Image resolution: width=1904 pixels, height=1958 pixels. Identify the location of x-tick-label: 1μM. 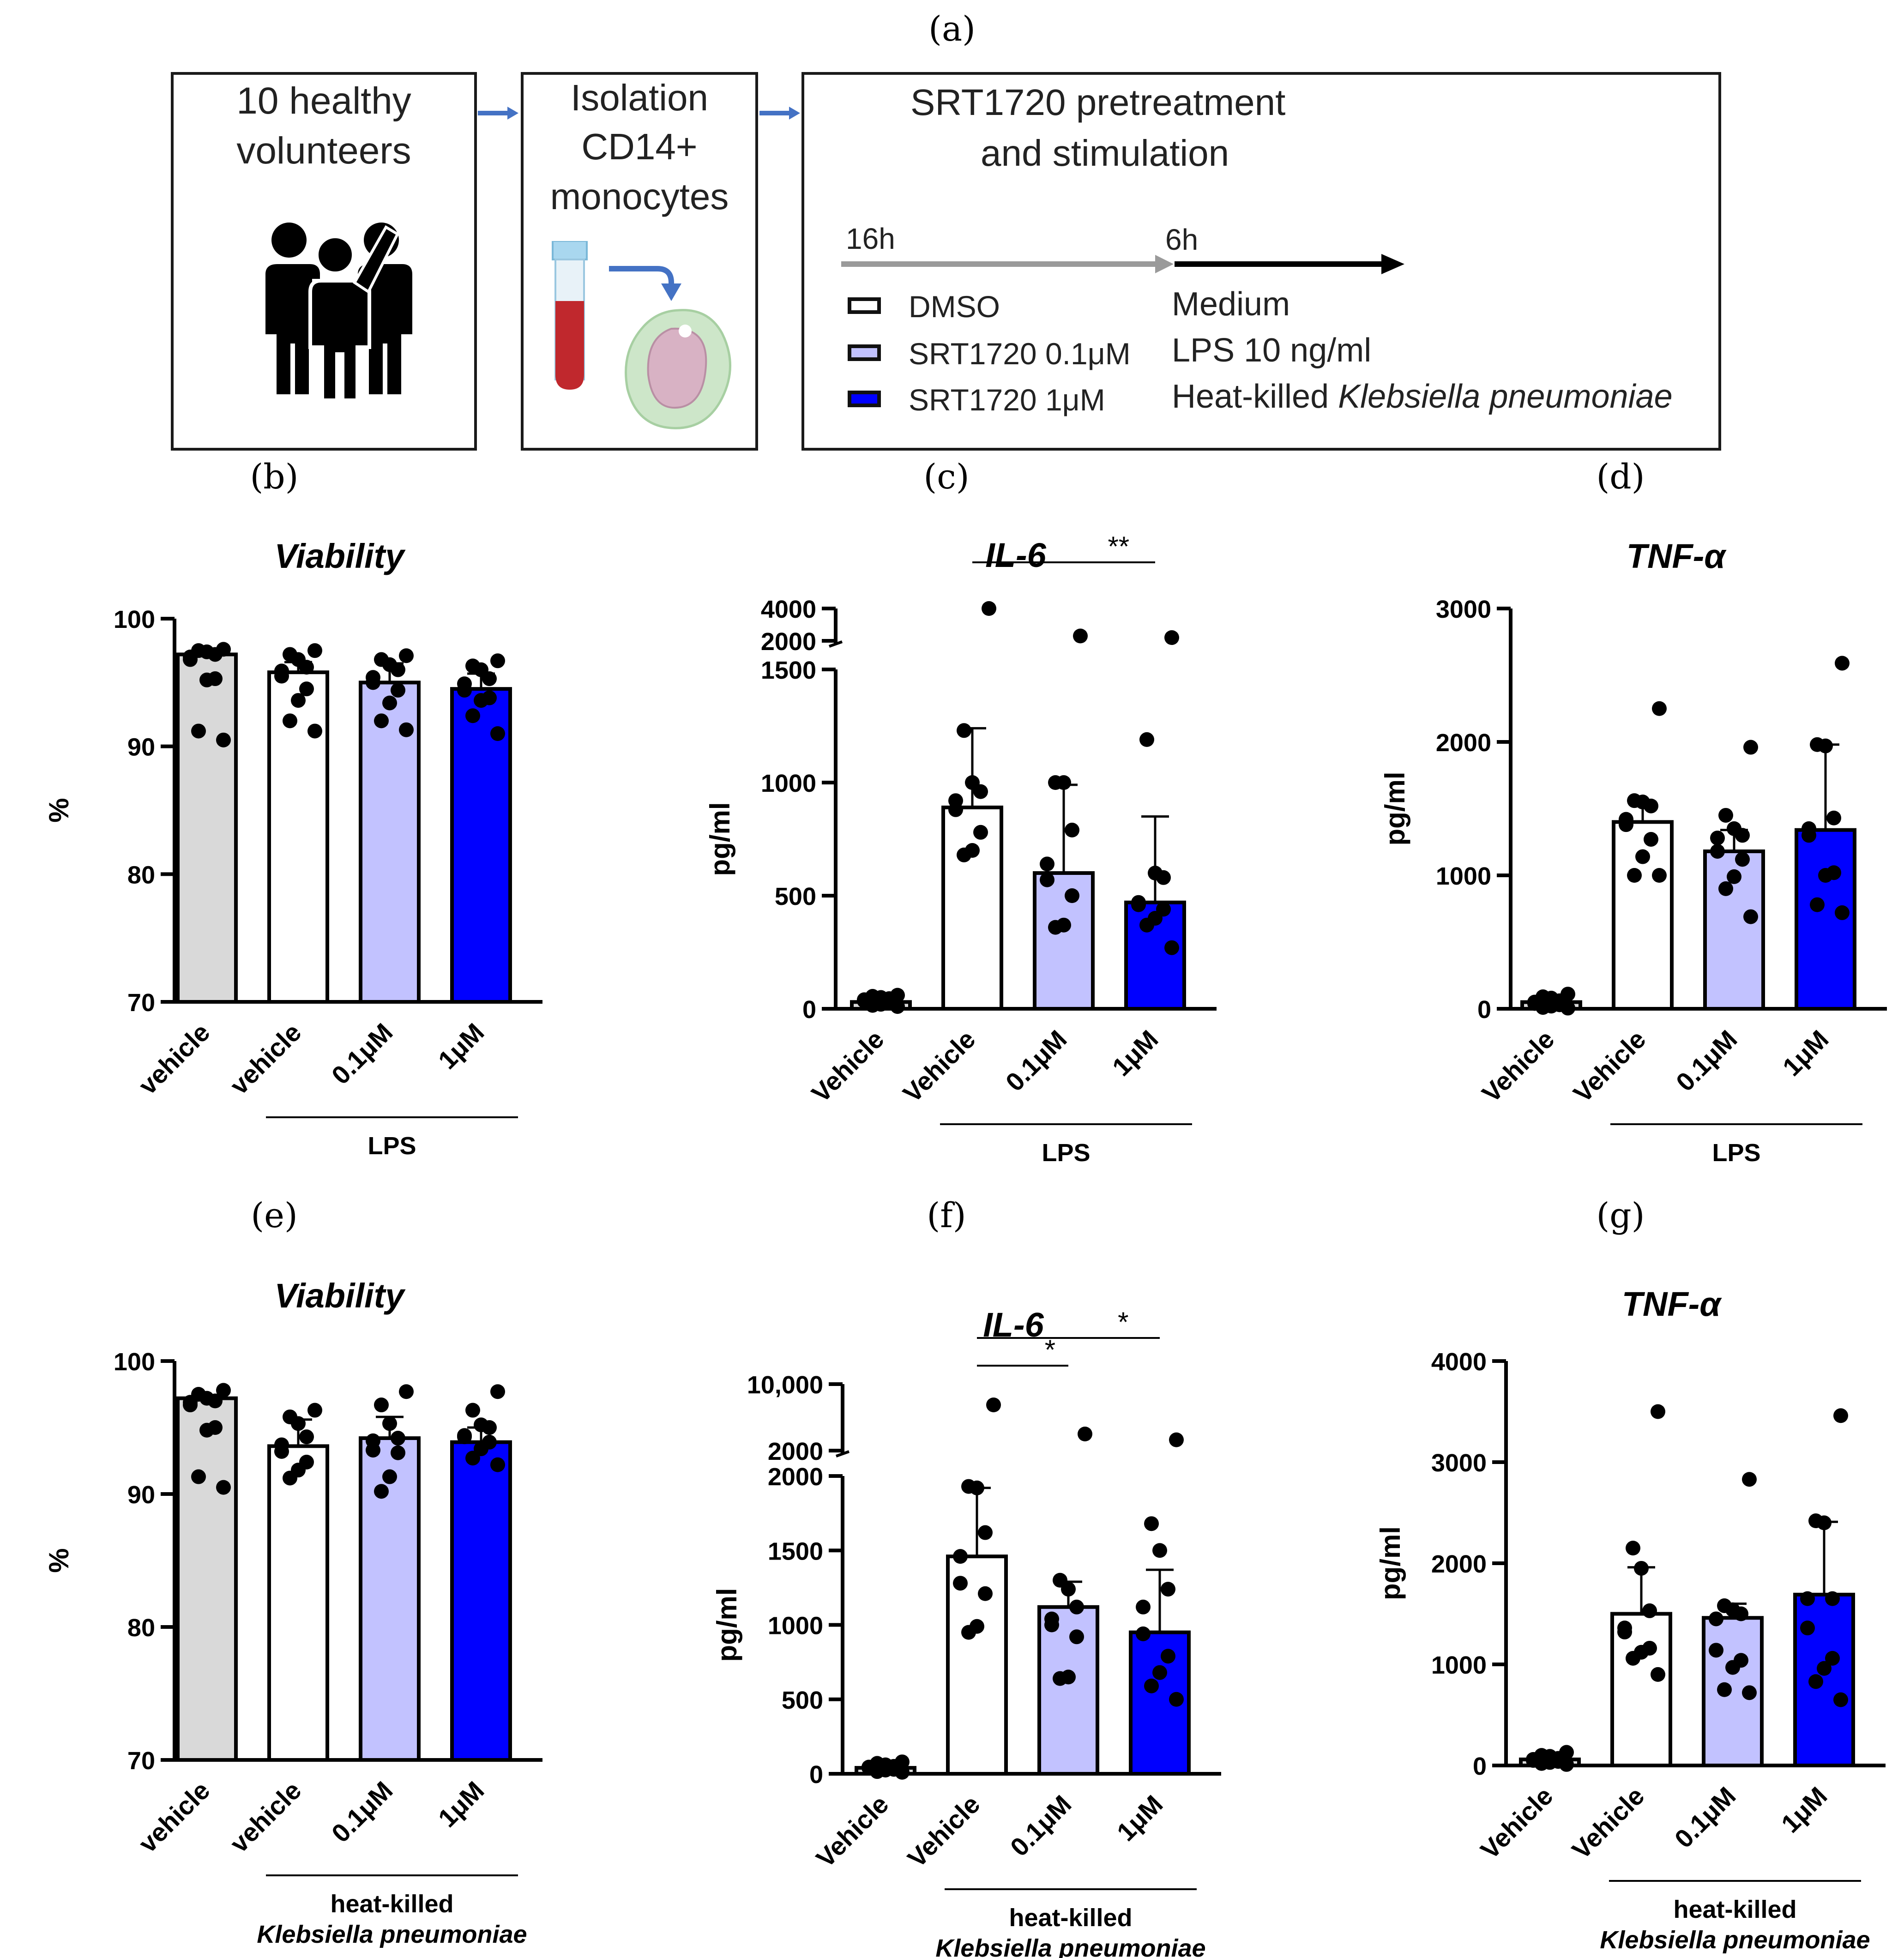
(461, 1804).